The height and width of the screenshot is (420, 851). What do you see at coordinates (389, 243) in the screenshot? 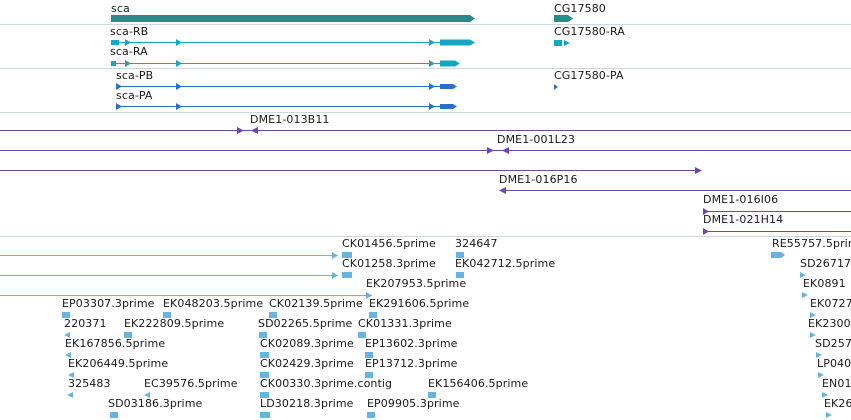
I see `est-label: CK01456.5prime` at bounding box center [389, 243].